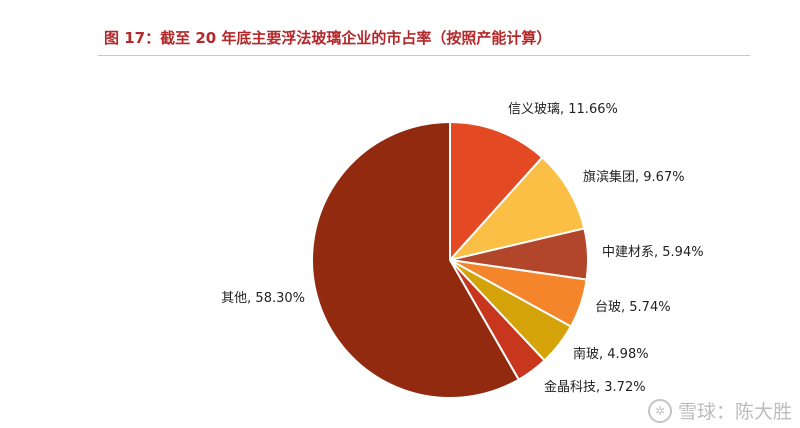  Describe the element at coordinates (659, 410) in the screenshot. I see `snowball-logo-icon: ✲` at that location.